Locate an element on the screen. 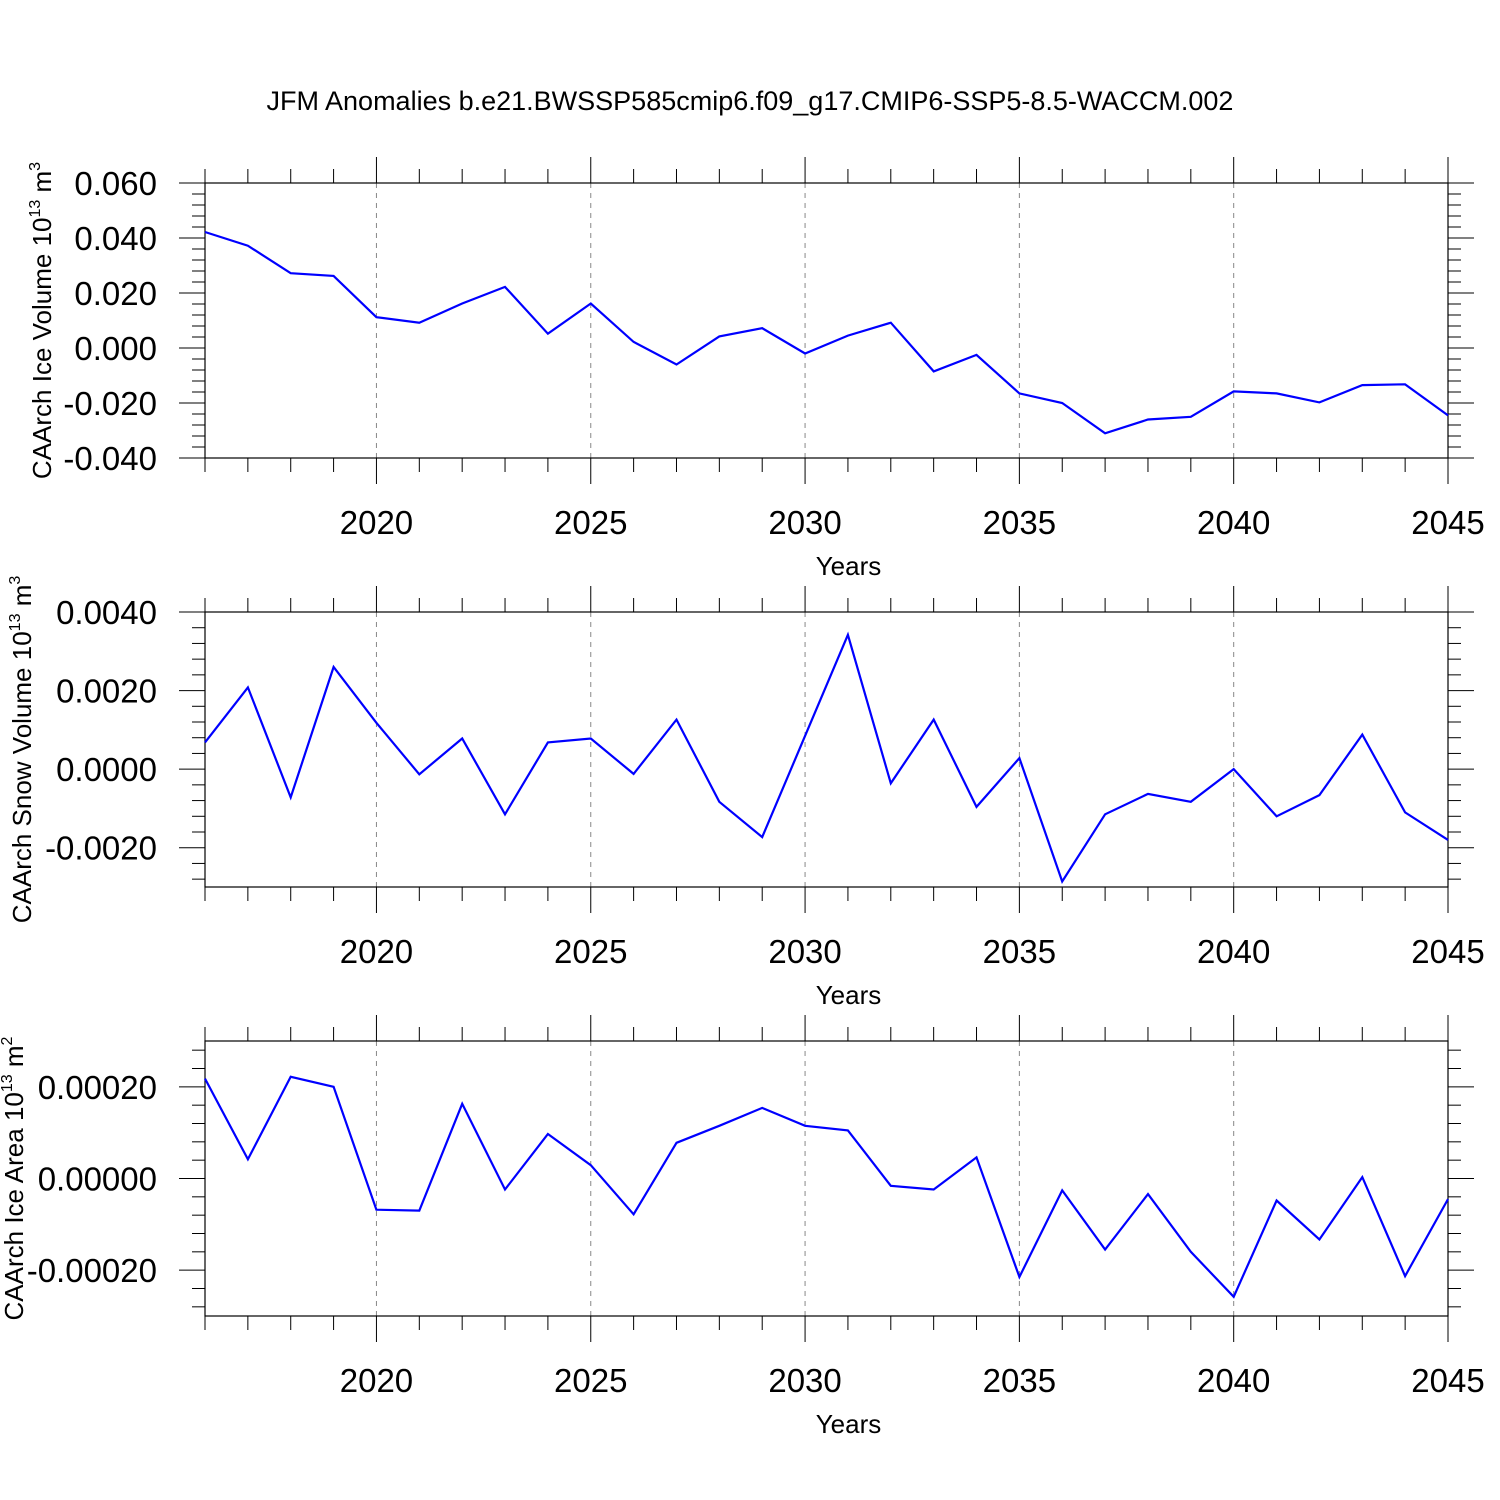 The height and width of the screenshot is (1500, 1500). y-tick-label: 0.000 is located at coordinates (115, 348).